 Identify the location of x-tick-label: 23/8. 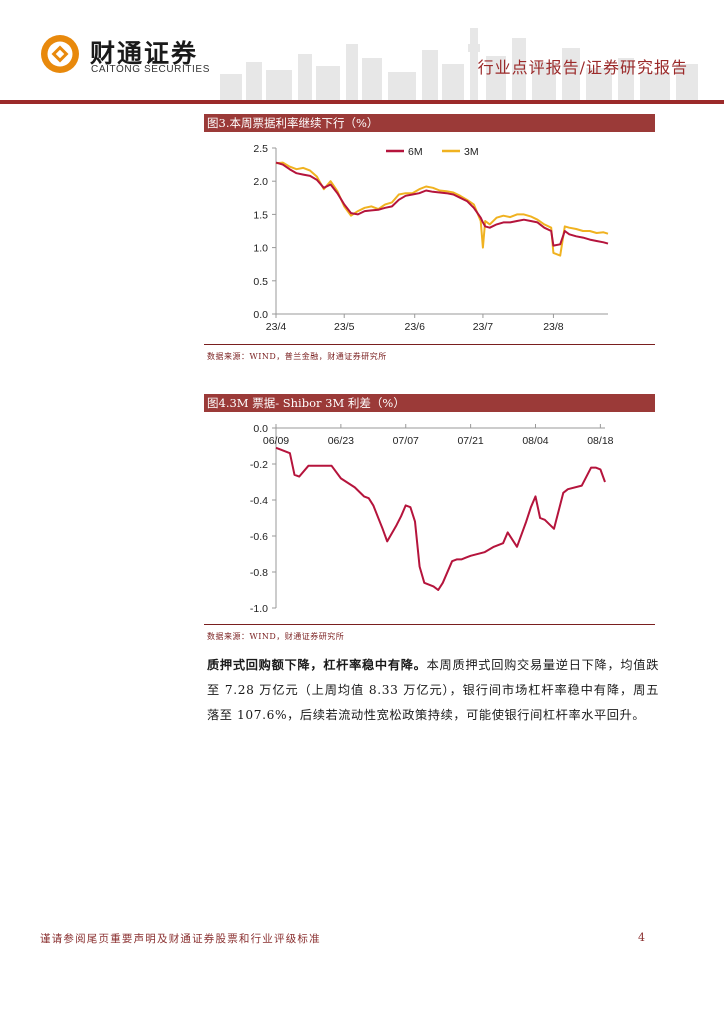
(553, 327).